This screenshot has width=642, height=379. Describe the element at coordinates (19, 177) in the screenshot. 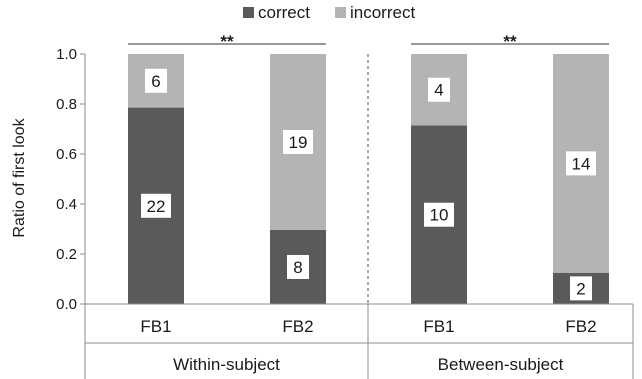

I see `y-axis-label: Ratio of first look` at that location.